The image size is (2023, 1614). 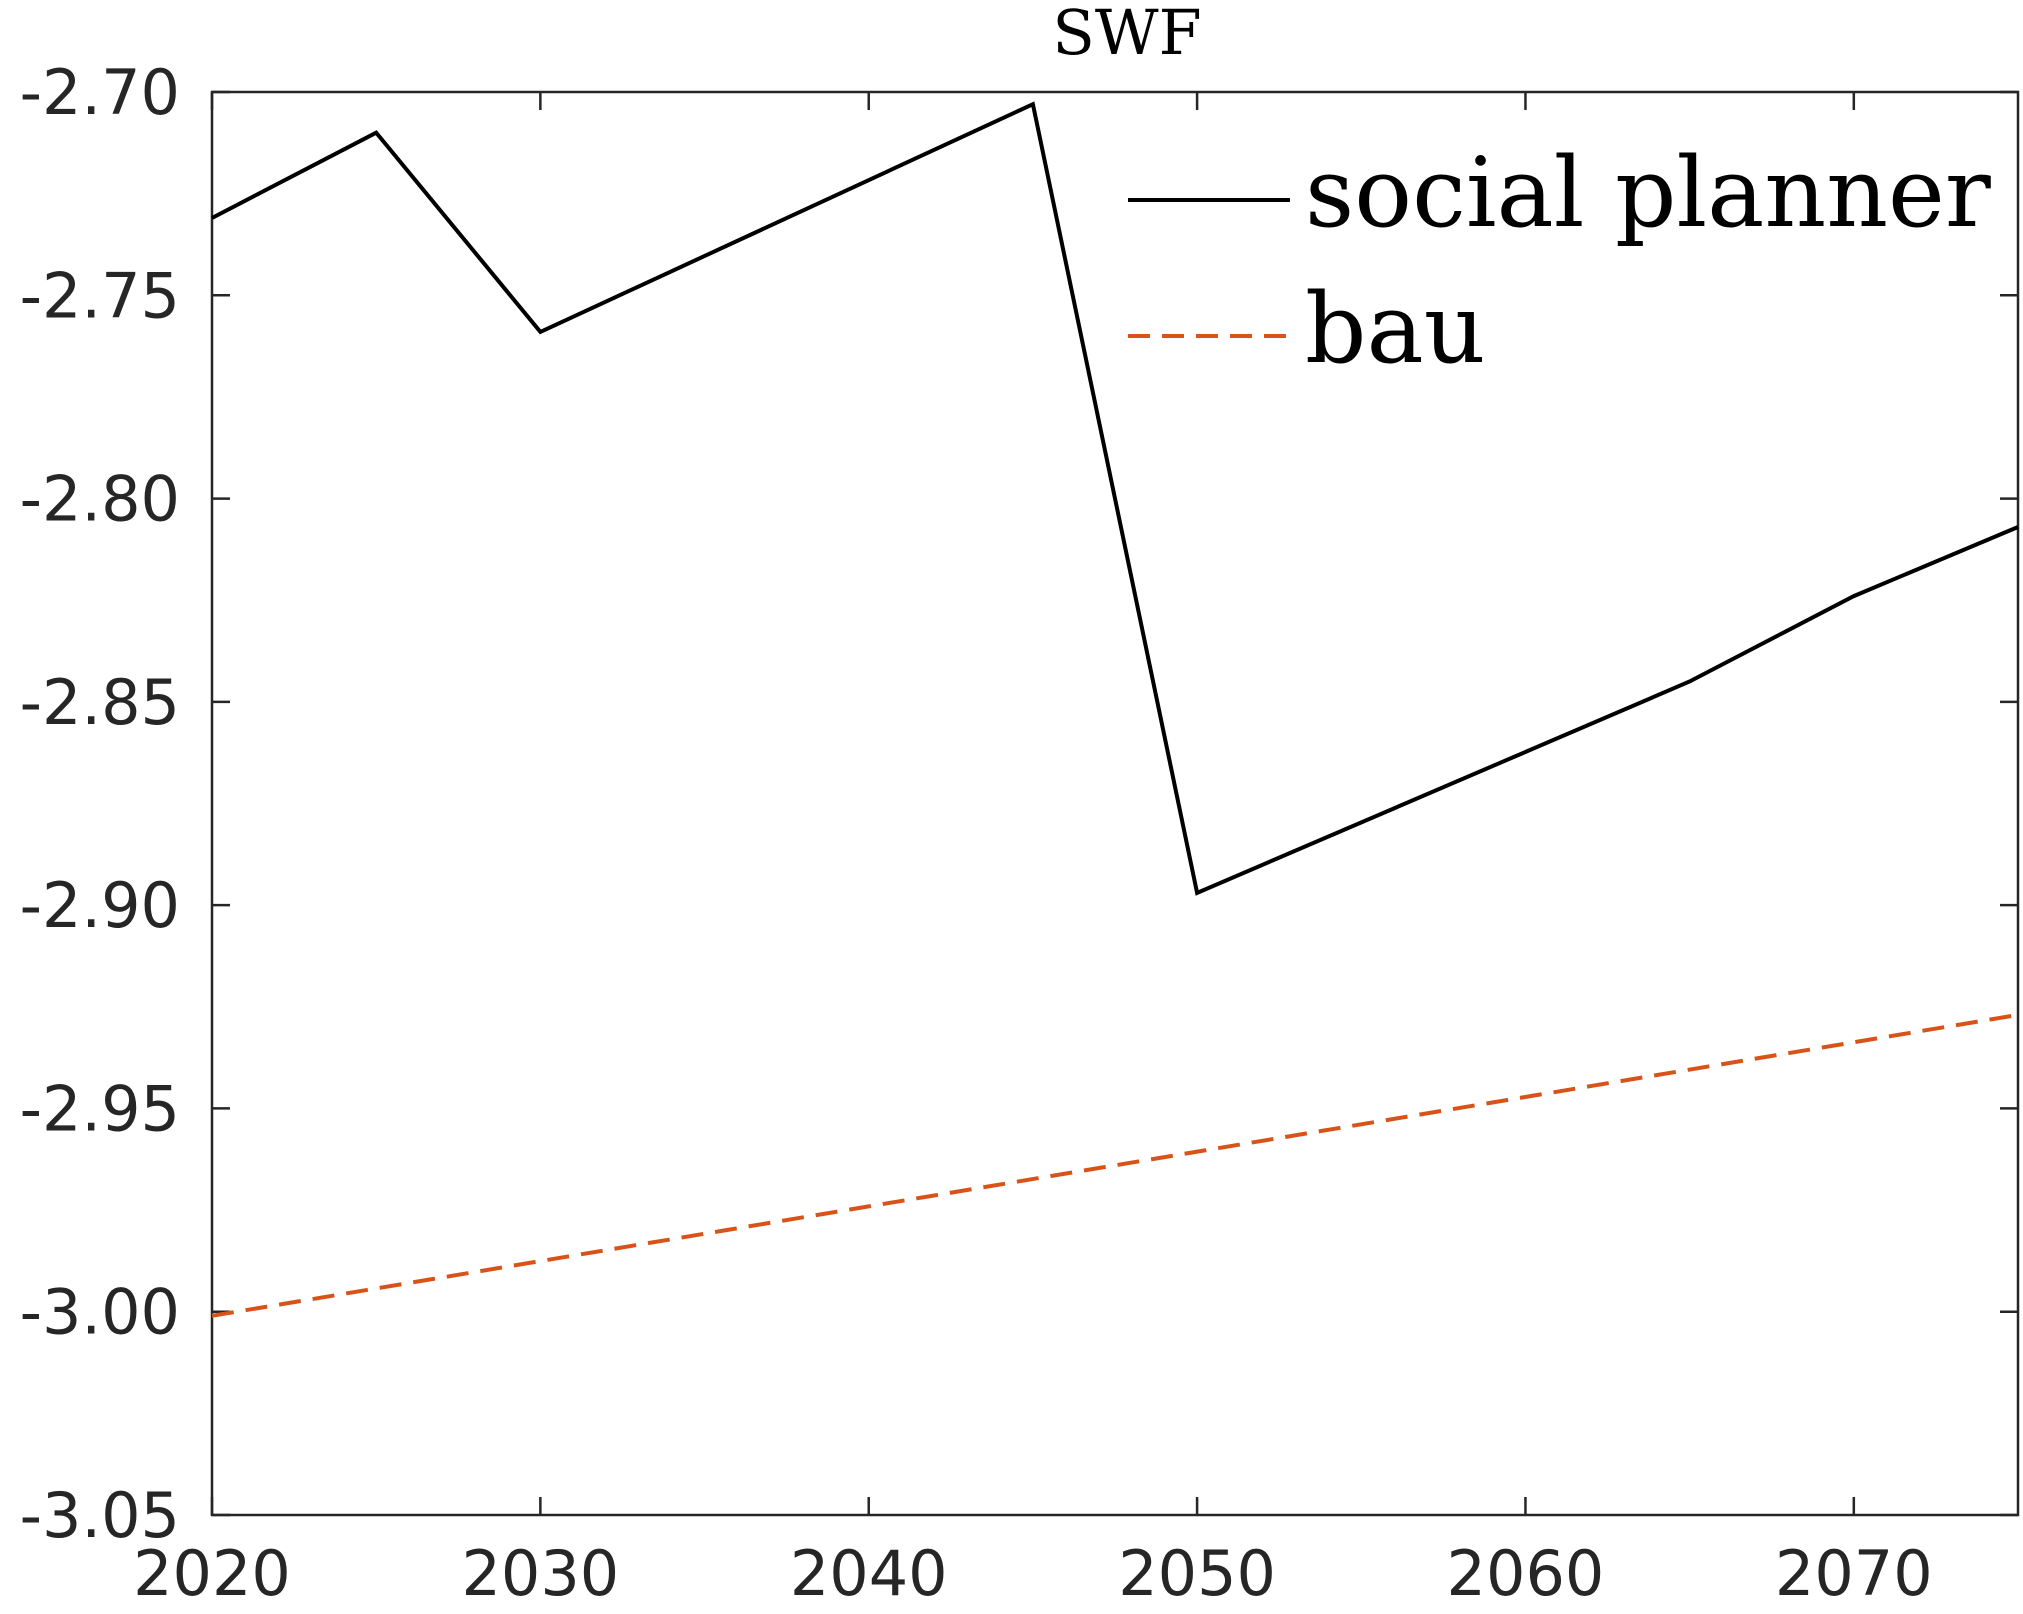 I want to click on y-tick-label: -3.00, so click(x=100, y=1312).